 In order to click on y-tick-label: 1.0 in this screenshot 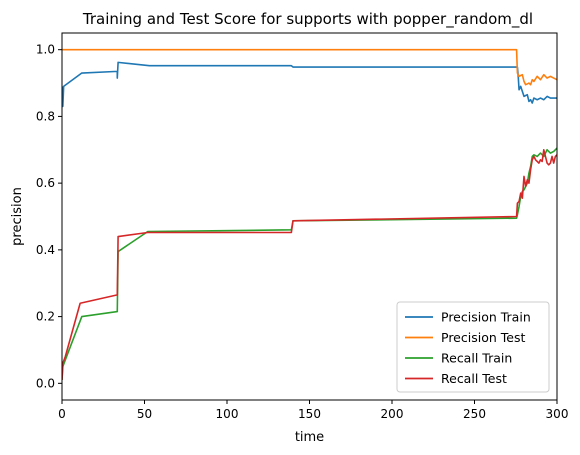, I will do `click(45, 50)`.